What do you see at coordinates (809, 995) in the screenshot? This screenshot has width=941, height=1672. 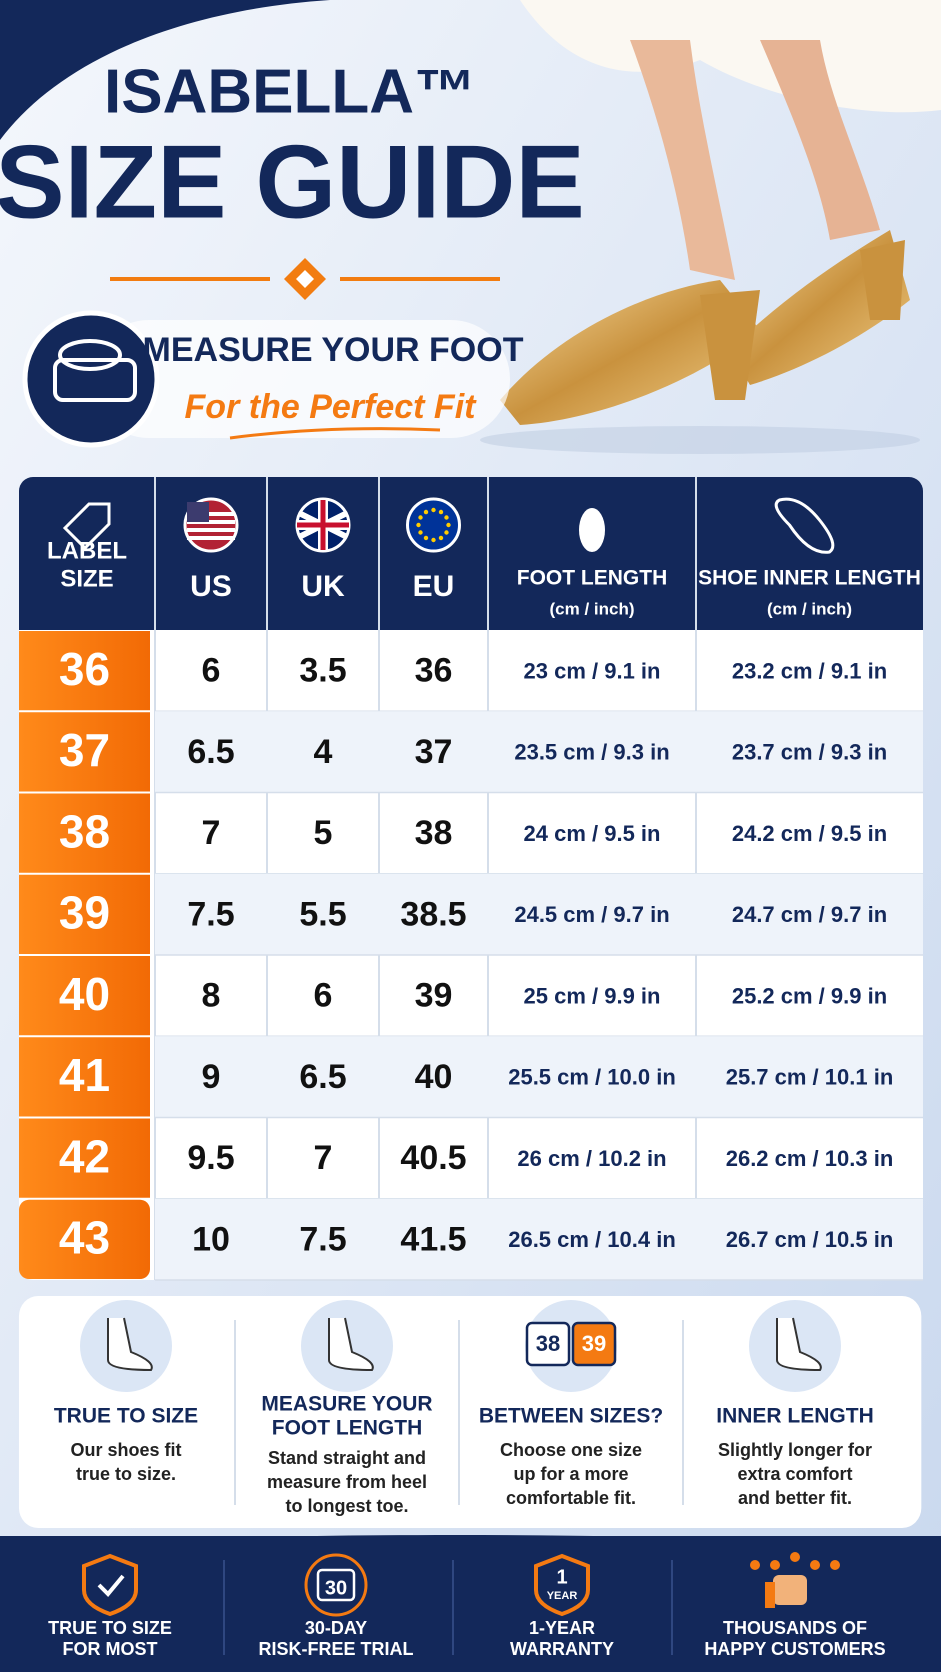 I see `size-cell: 25.2 cm / 9.9 in` at bounding box center [809, 995].